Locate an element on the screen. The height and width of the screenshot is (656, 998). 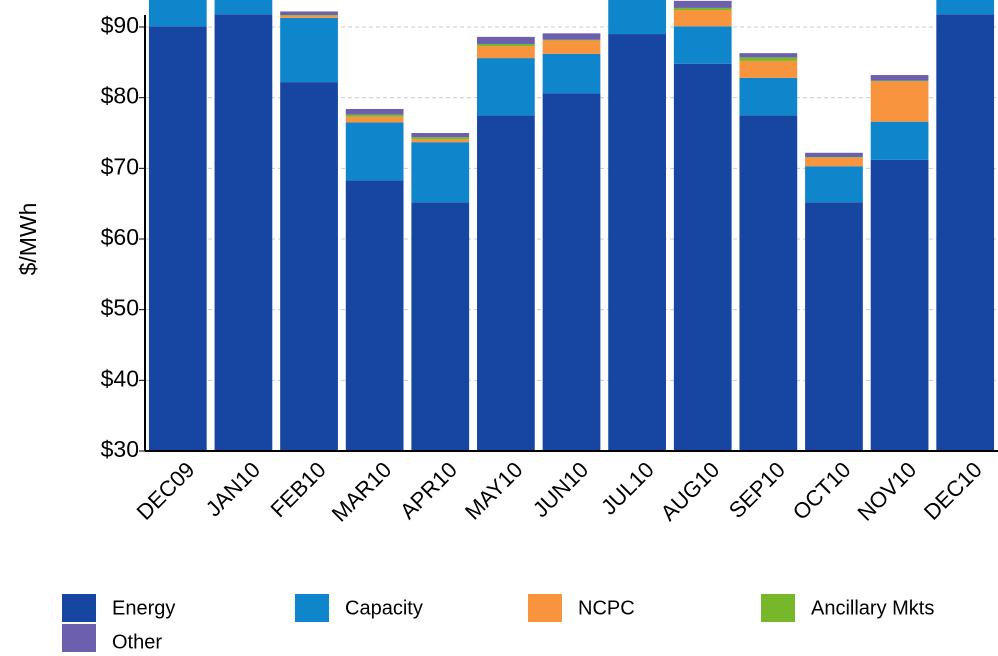
x-tick-label: MAR10 is located at coordinates (362, 492).